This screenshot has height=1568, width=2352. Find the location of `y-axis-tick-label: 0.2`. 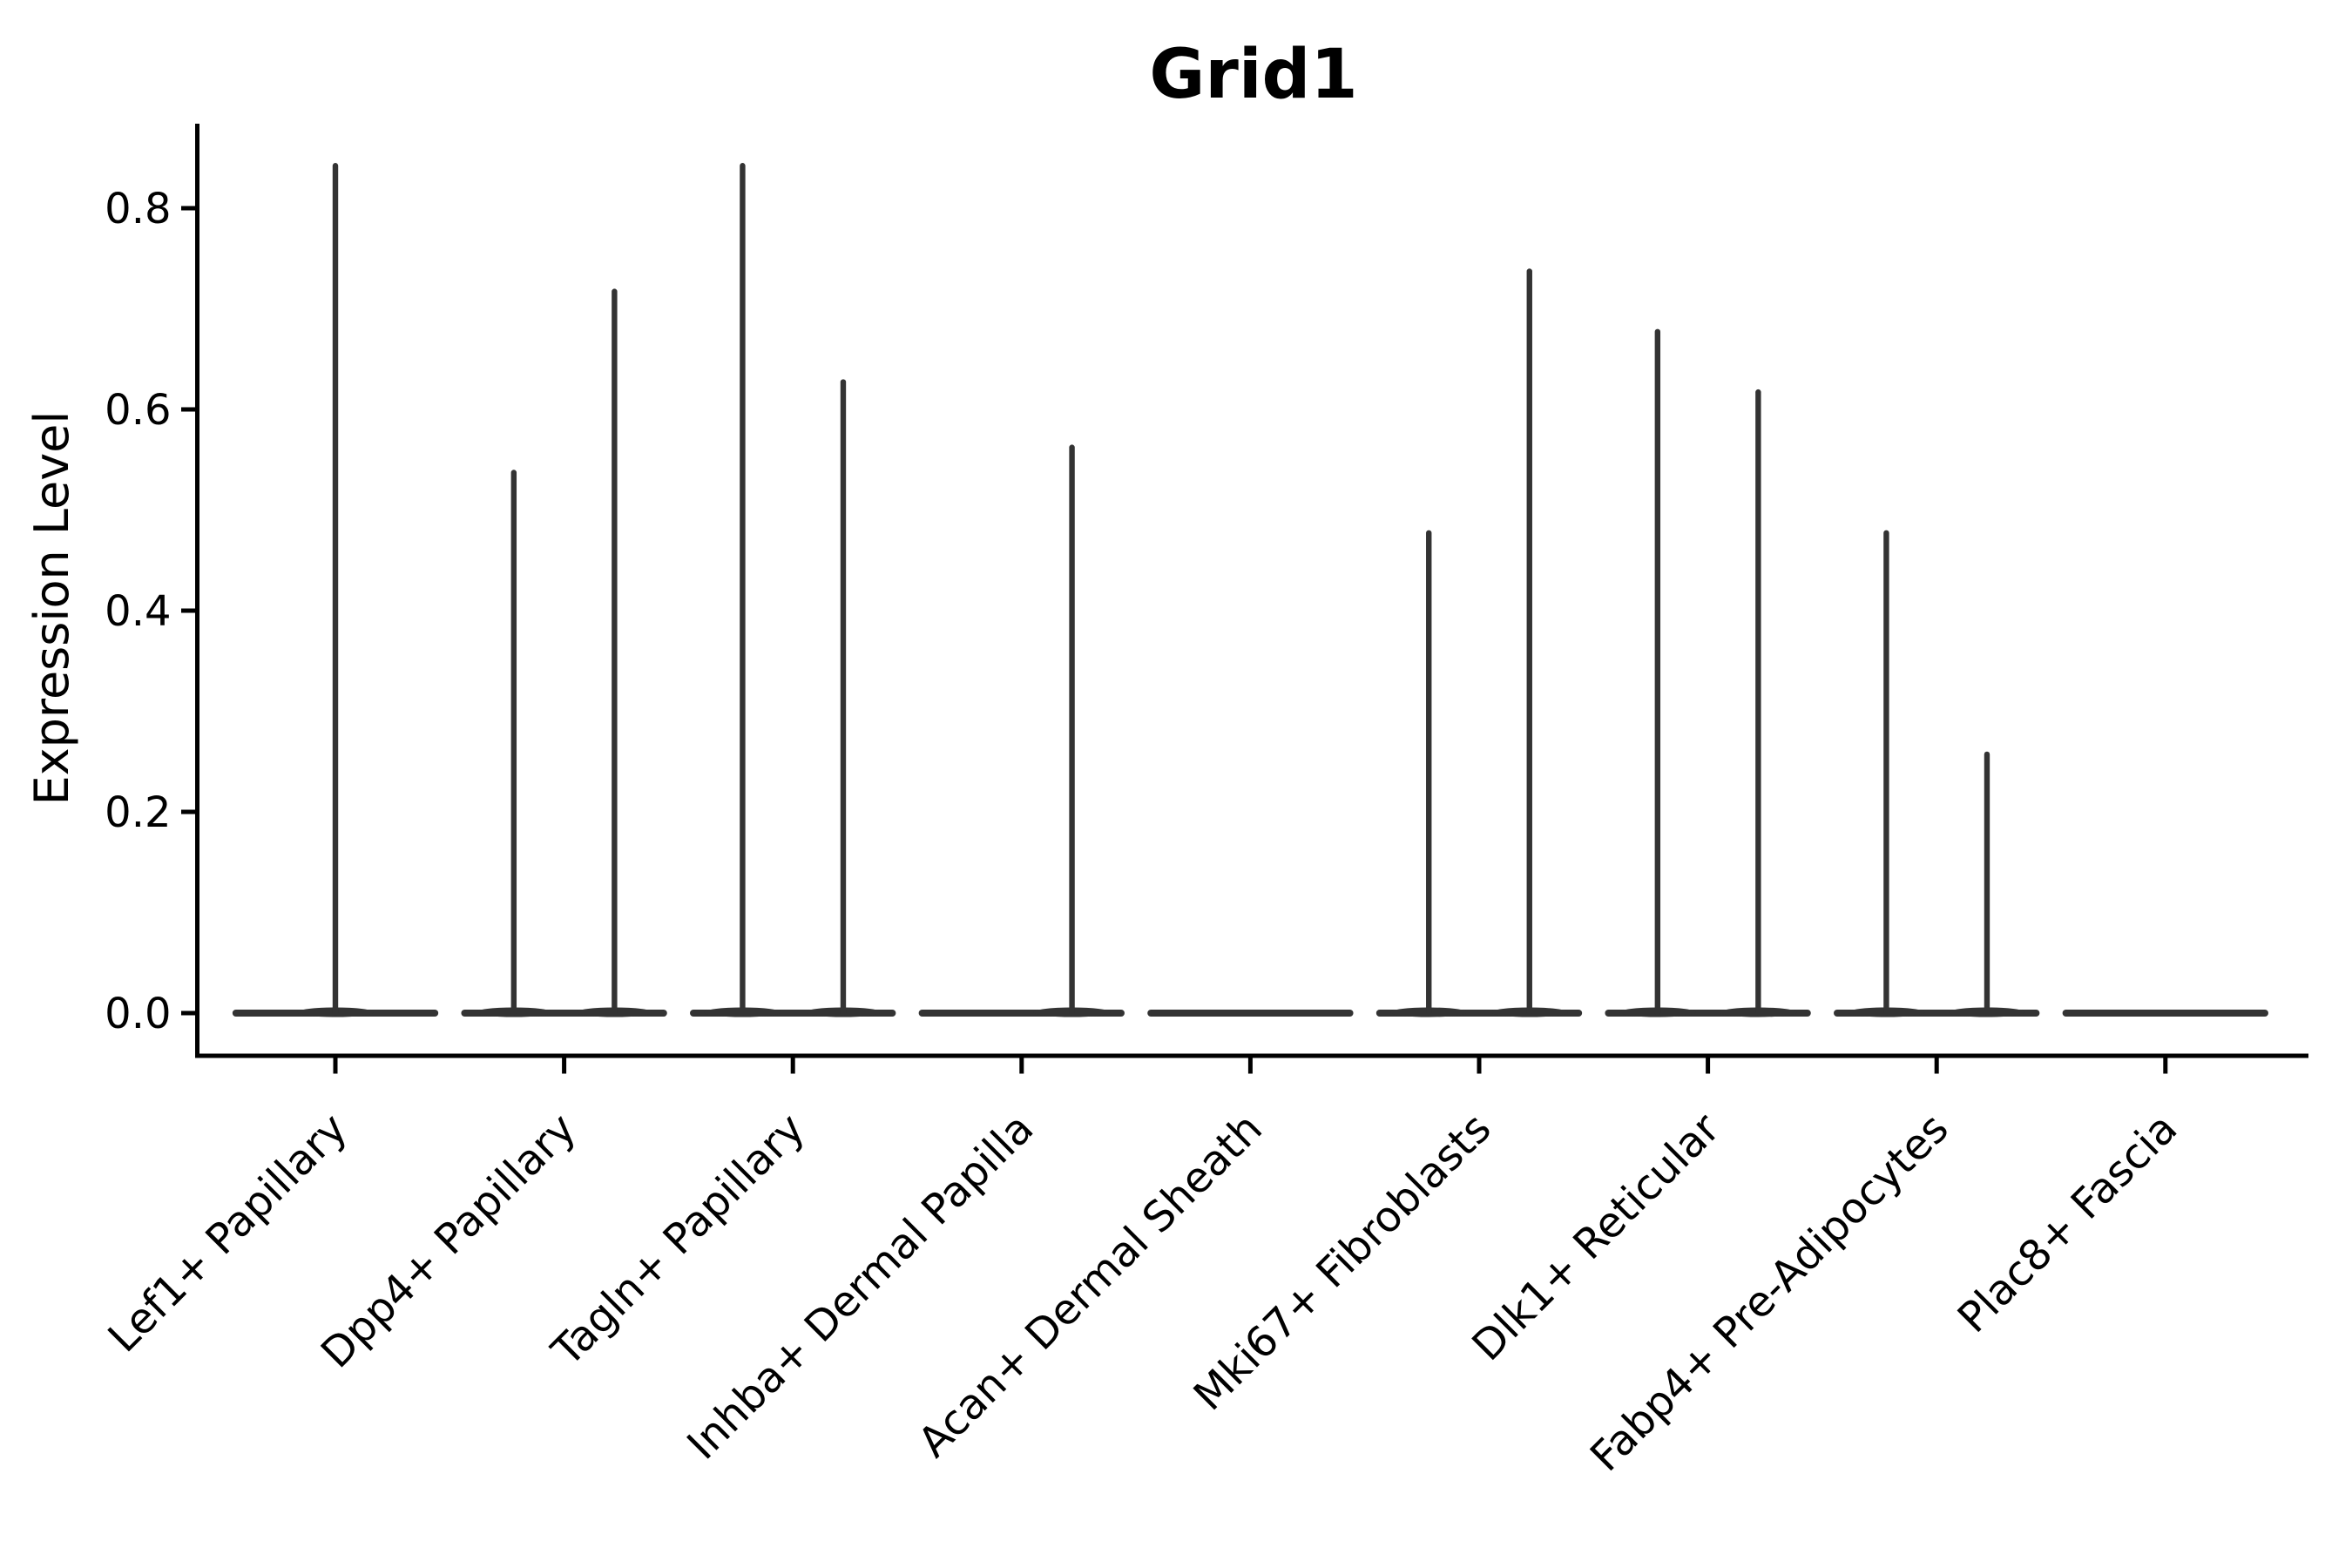

y-axis-tick-label: 0.2 is located at coordinates (138, 812).